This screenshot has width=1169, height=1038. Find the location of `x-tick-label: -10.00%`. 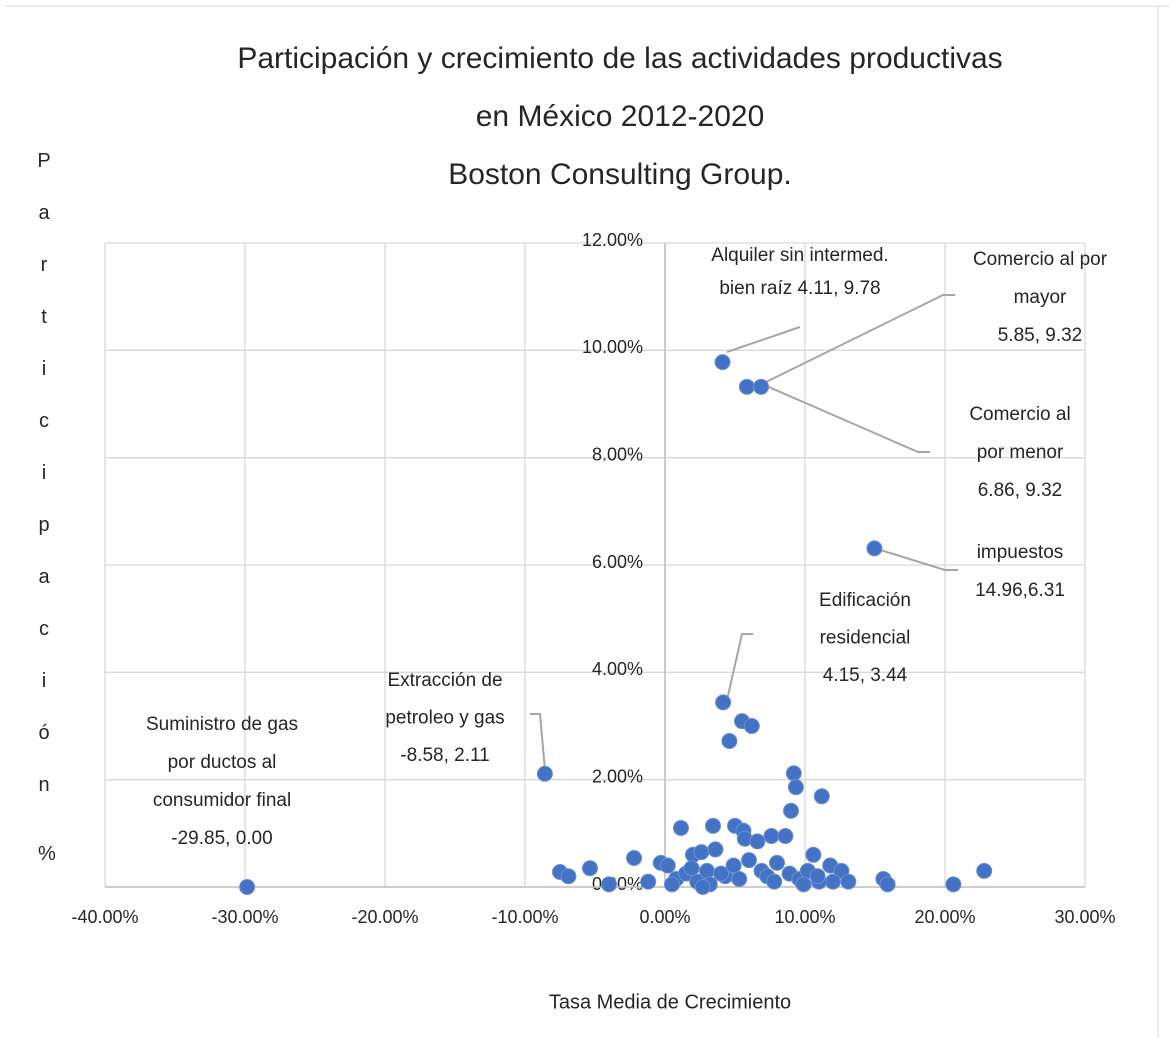

x-tick-label: -10.00% is located at coordinates (524, 917).